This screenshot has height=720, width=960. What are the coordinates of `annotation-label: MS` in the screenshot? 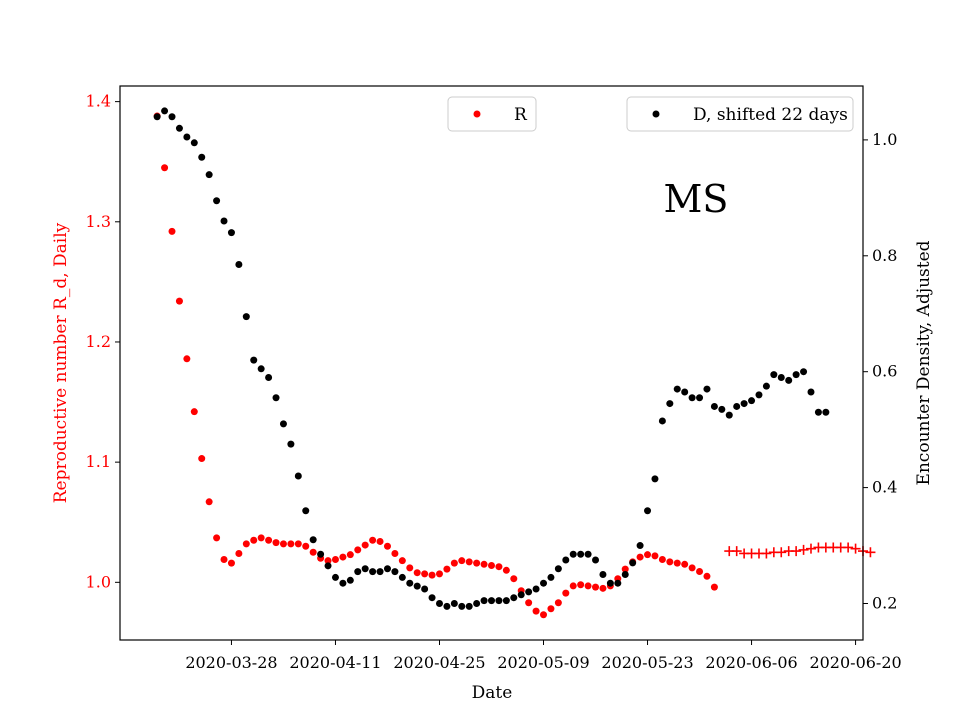 It's located at (696, 199).